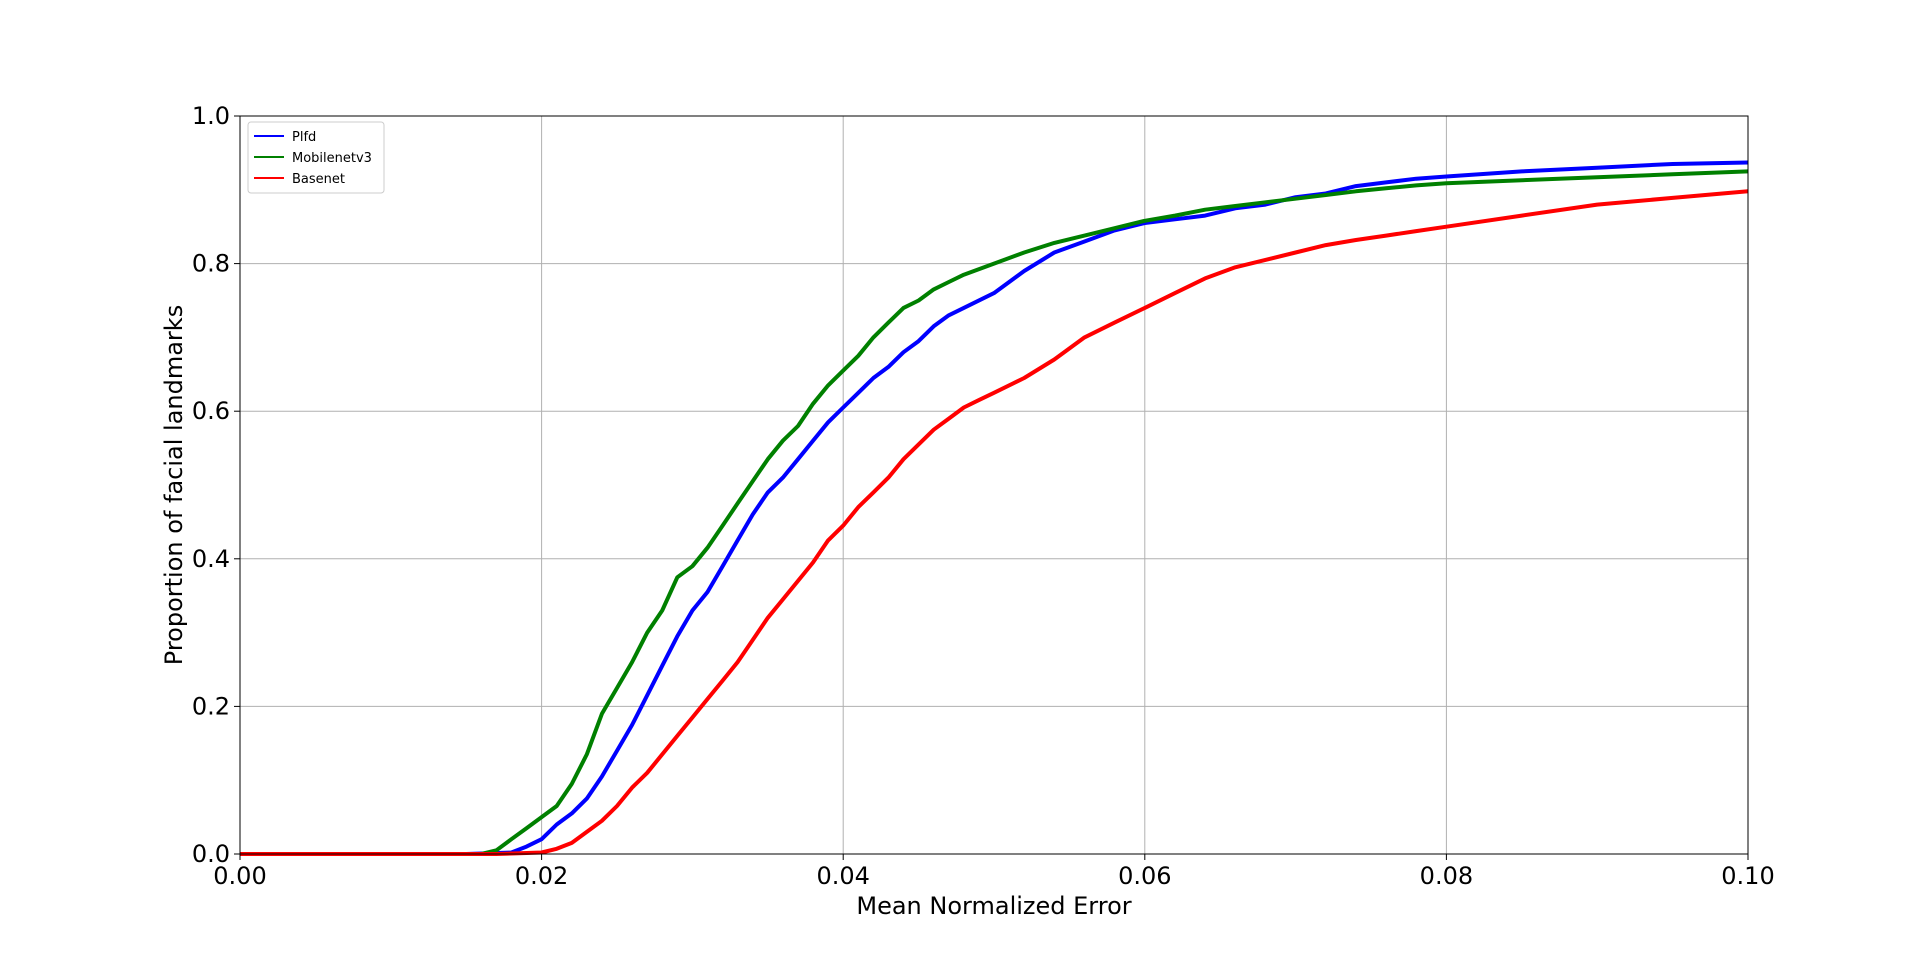 This screenshot has height=953, width=1920. I want to click on y-tick-label: 0.8, so click(211, 264).